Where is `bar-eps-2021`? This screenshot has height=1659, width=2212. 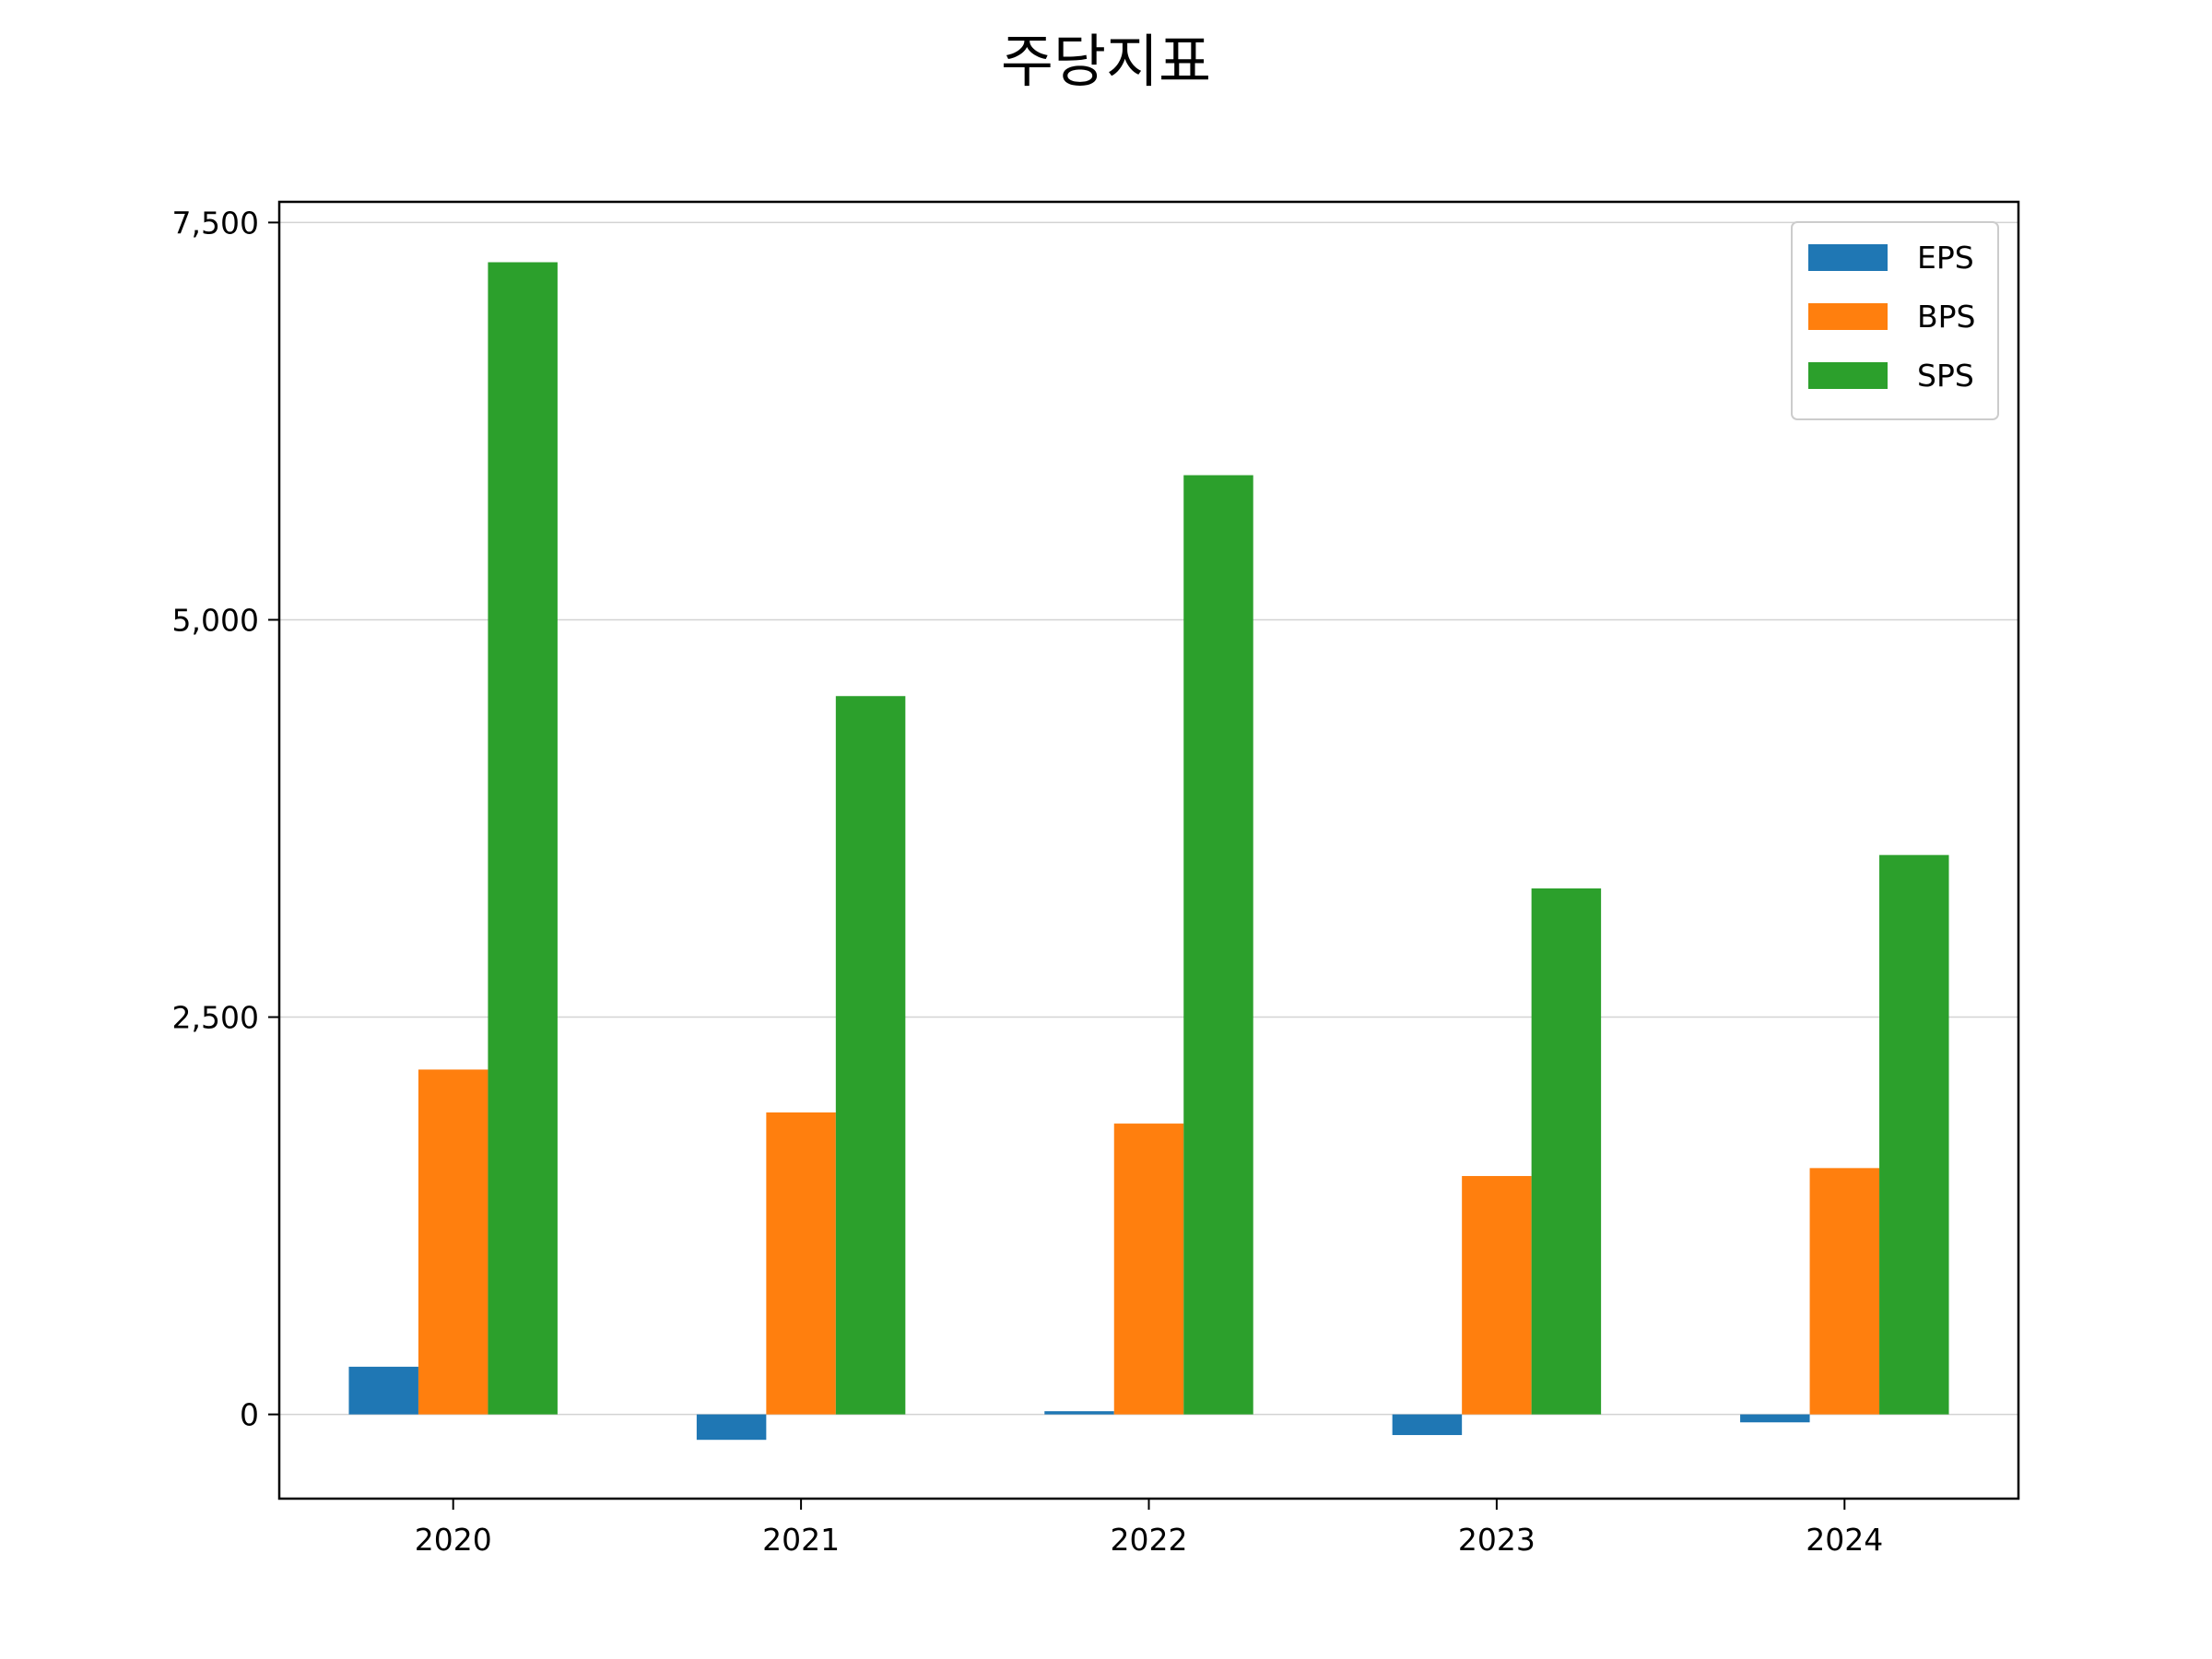 bar-eps-2021 is located at coordinates (731, 1427).